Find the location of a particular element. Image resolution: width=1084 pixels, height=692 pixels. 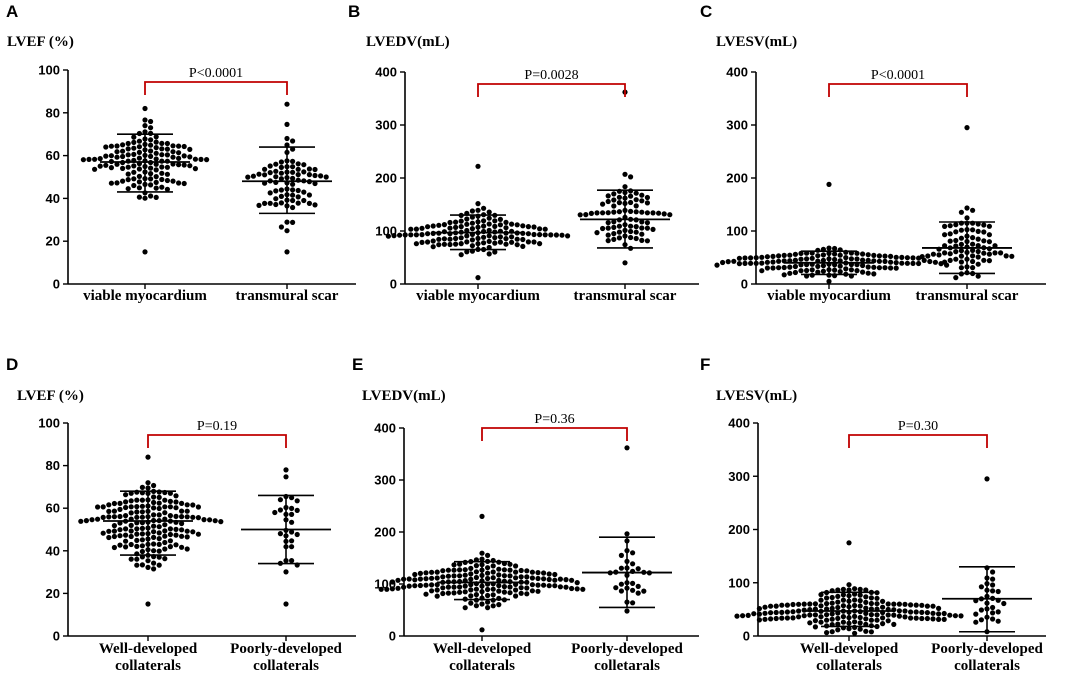

x-category-line: collaterals is located at coordinates (286, 666).